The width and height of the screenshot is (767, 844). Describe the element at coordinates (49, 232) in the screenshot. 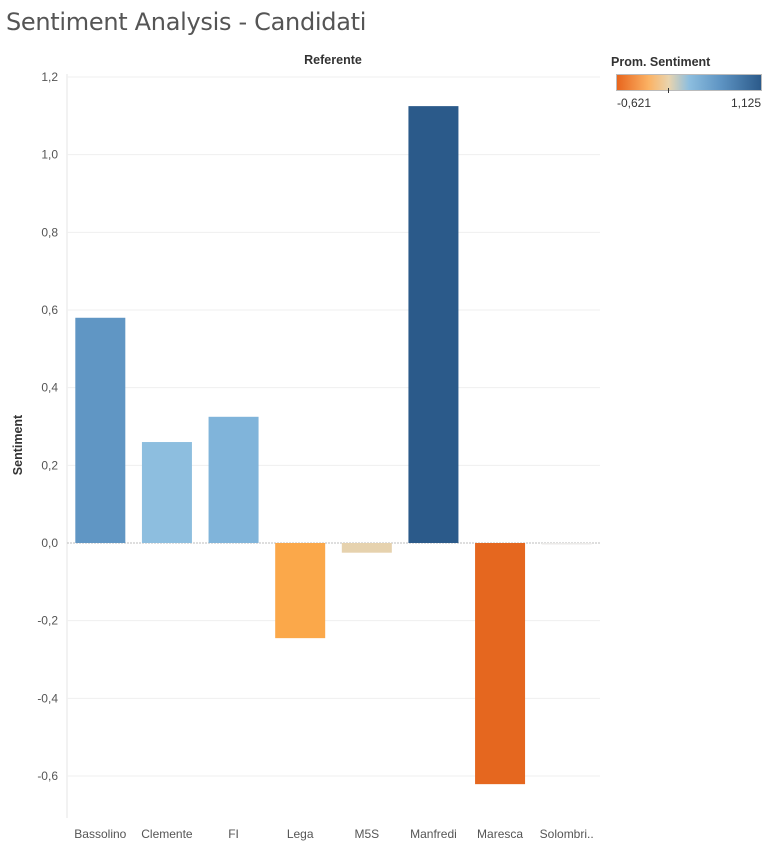

I see `y-tick-label: 0,8` at that location.